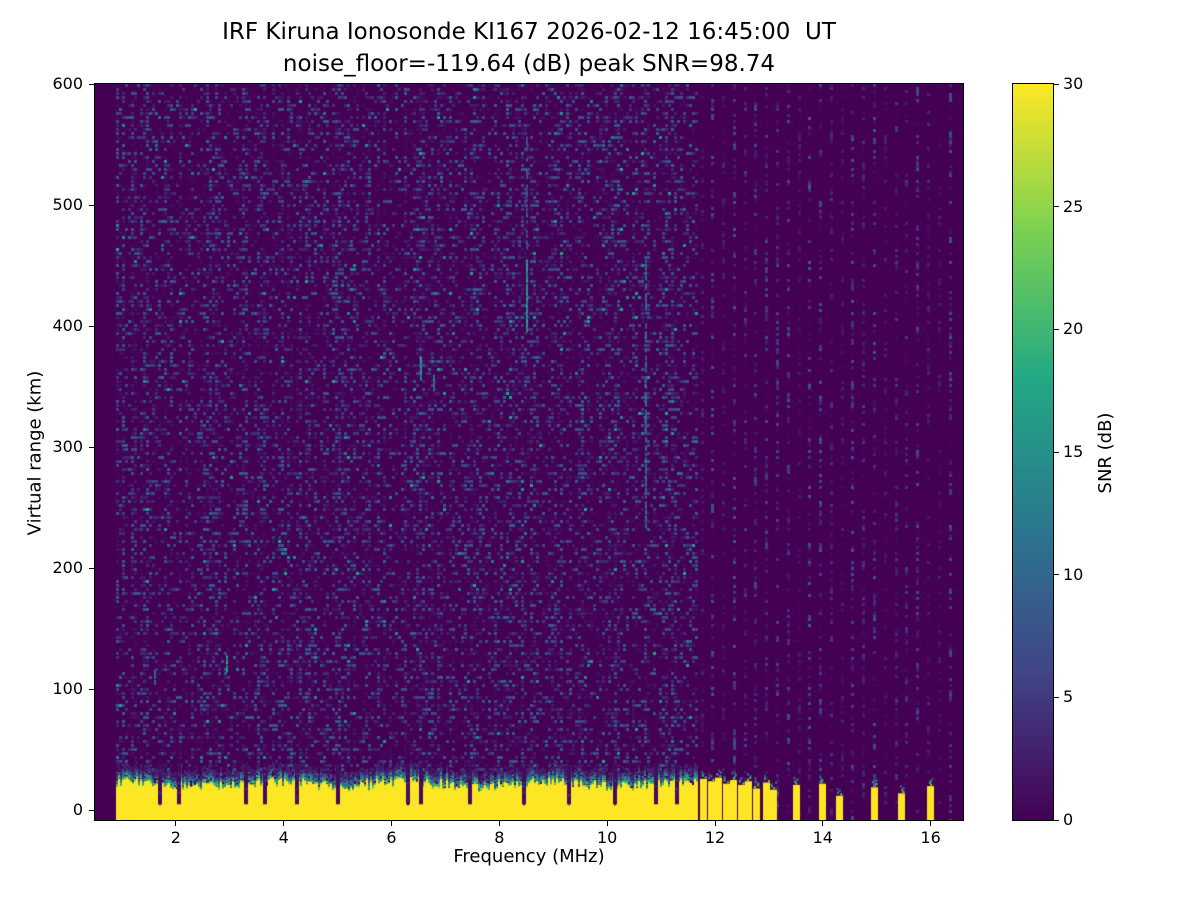 The width and height of the screenshot is (1200, 900). What do you see at coordinates (1033, 452) in the screenshot?
I see `colorbar` at bounding box center [1033, 452].